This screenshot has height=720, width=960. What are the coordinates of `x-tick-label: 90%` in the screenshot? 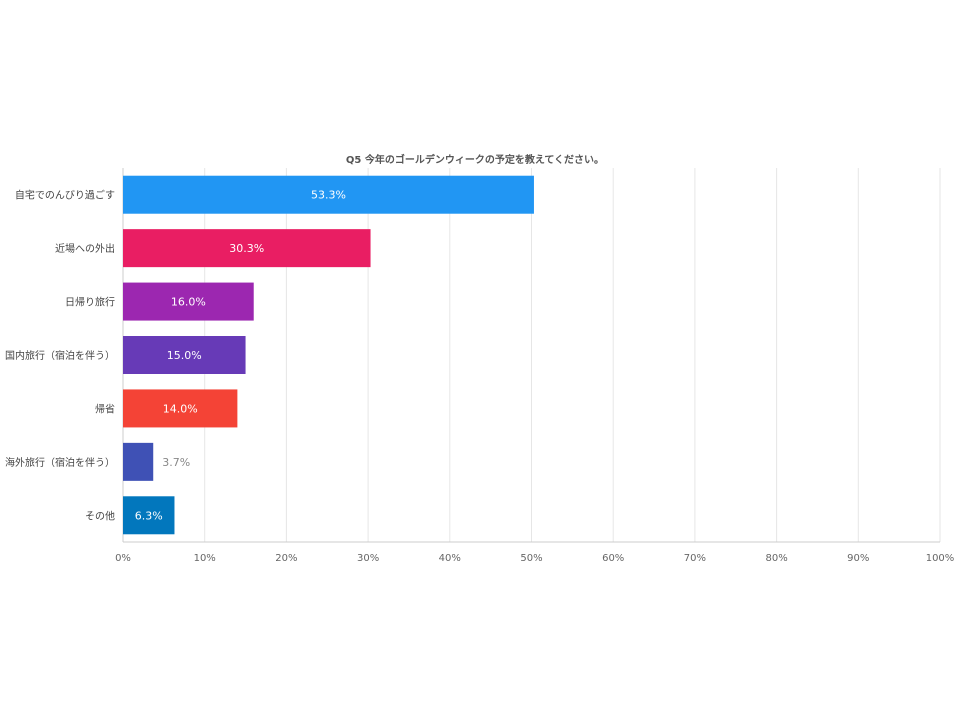 It's located at (858, 558).